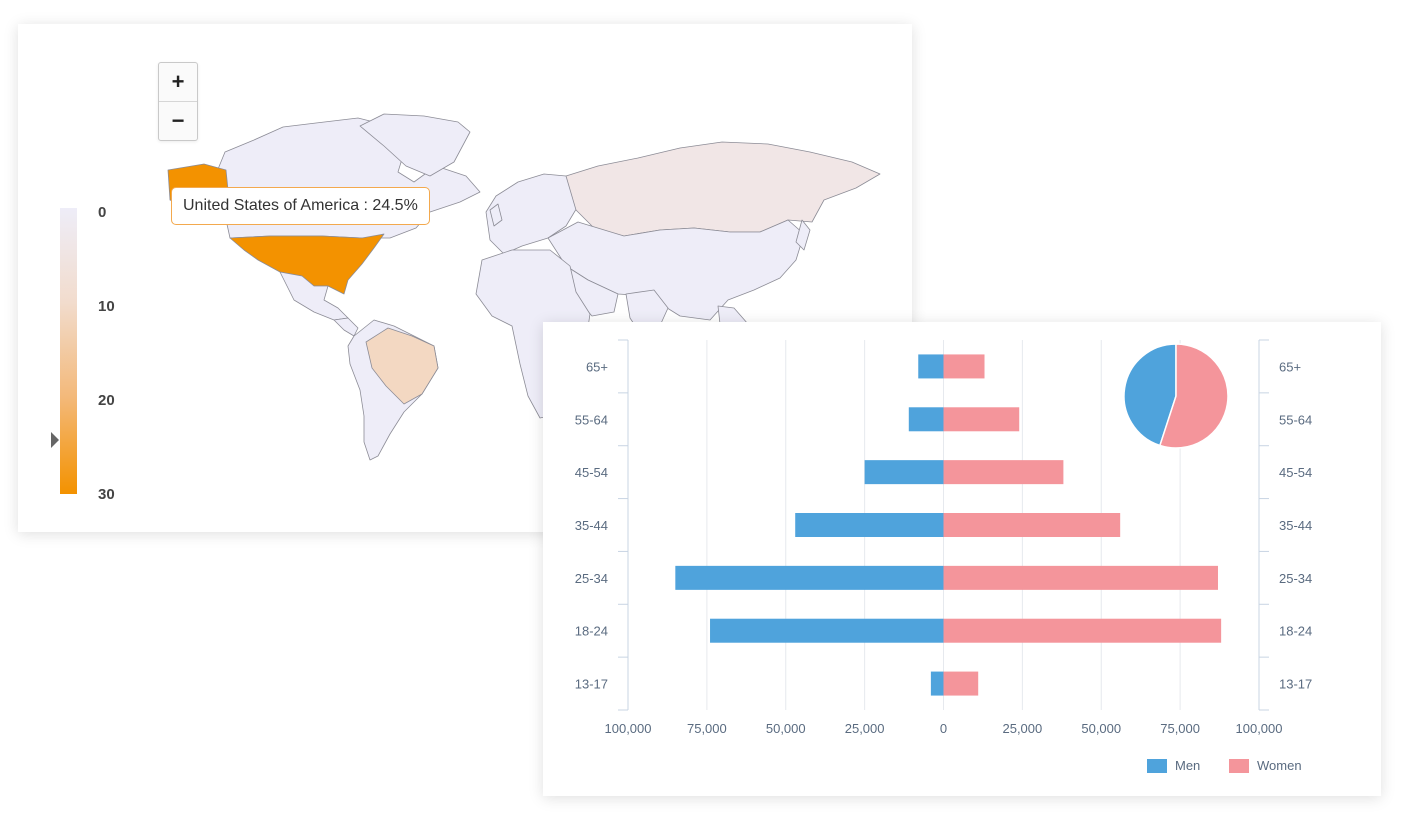  I want to click on legend-tick-0: 0, so click(102, 212).